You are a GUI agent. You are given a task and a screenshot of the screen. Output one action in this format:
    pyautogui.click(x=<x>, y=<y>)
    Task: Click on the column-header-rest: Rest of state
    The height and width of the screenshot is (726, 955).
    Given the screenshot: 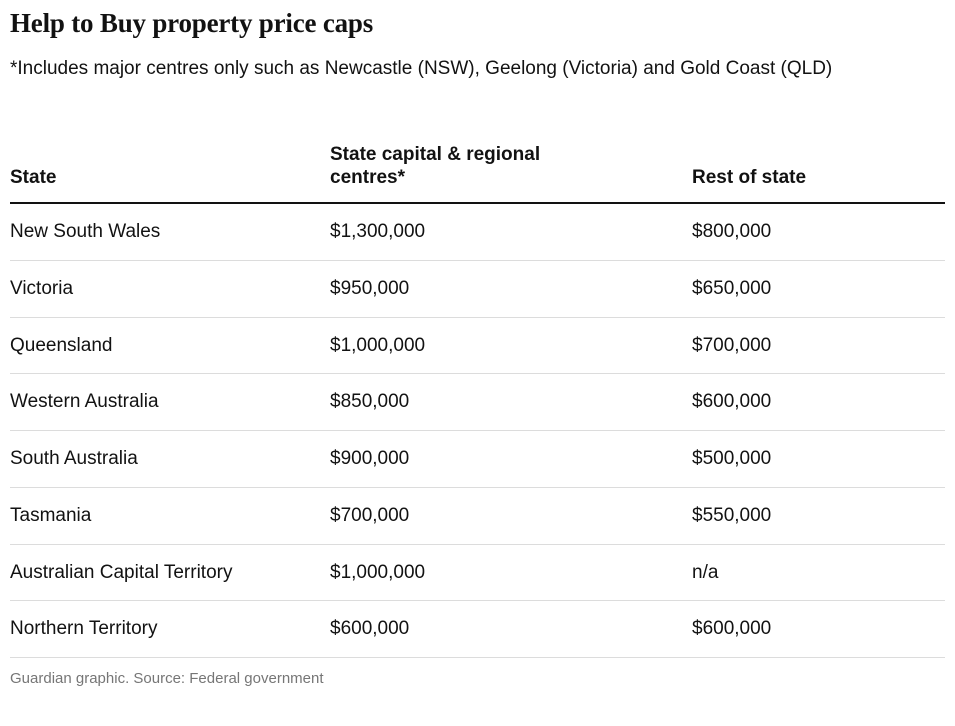 What is the action you would take?
    pyautogui.click(x=818, y=173)
    